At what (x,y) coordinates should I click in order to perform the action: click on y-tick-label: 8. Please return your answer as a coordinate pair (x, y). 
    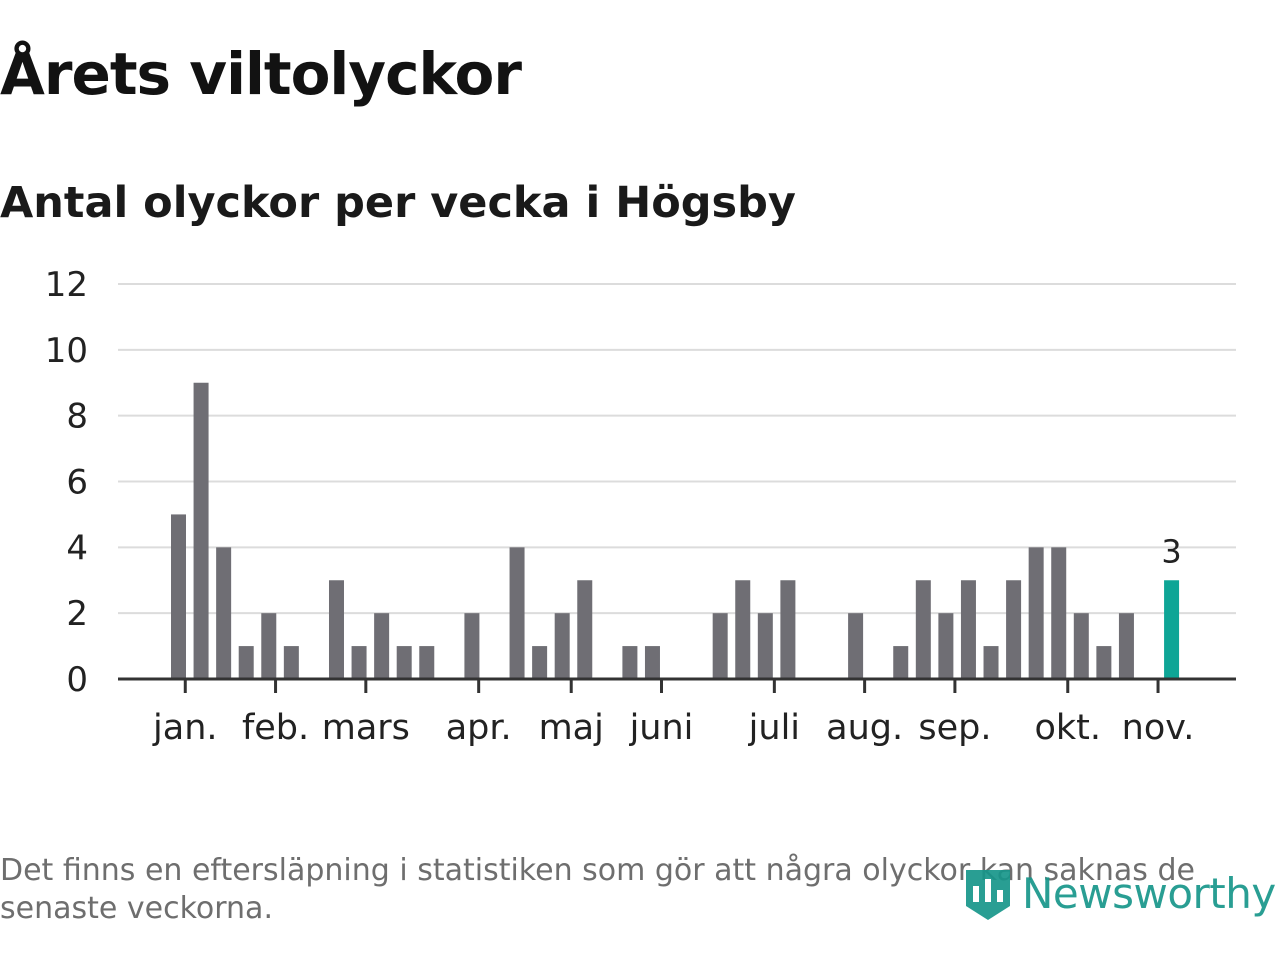
    Looking at the image, I should click on (77, 417).